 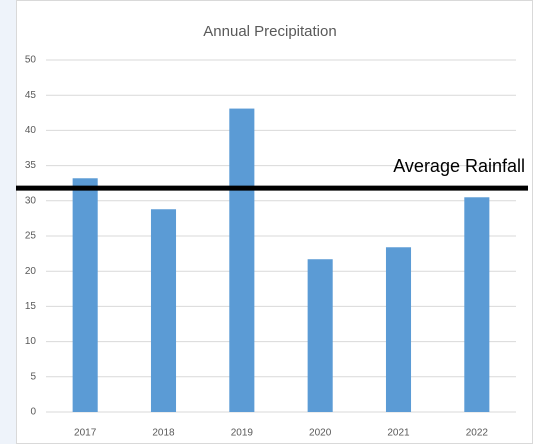 What do you see at coordinates (31, 271) in the screenshot?
I see `y-tick-label: 20` at bounding box center [31, 271].